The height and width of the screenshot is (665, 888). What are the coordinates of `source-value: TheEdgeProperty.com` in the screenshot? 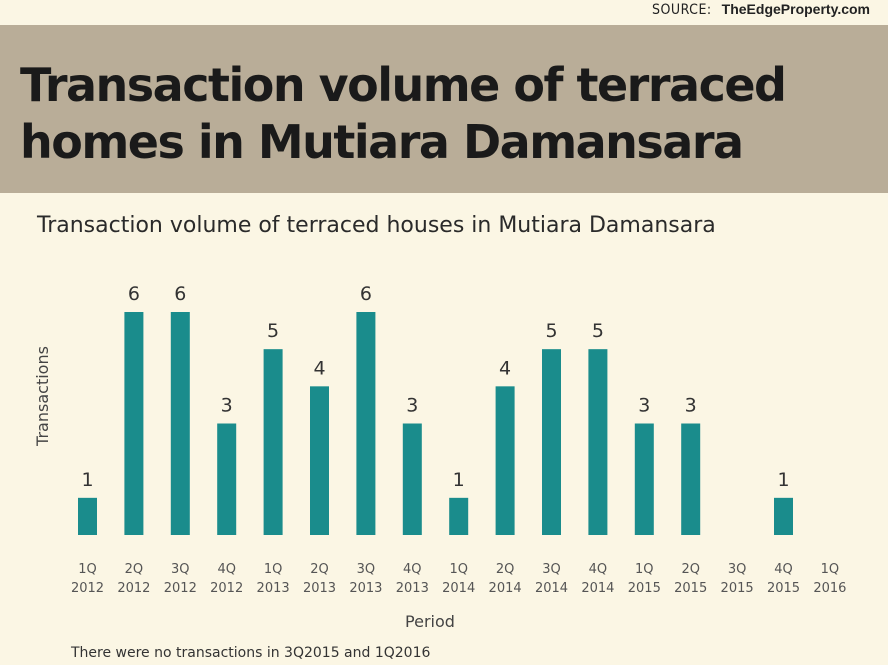 It's located at (795, 9).